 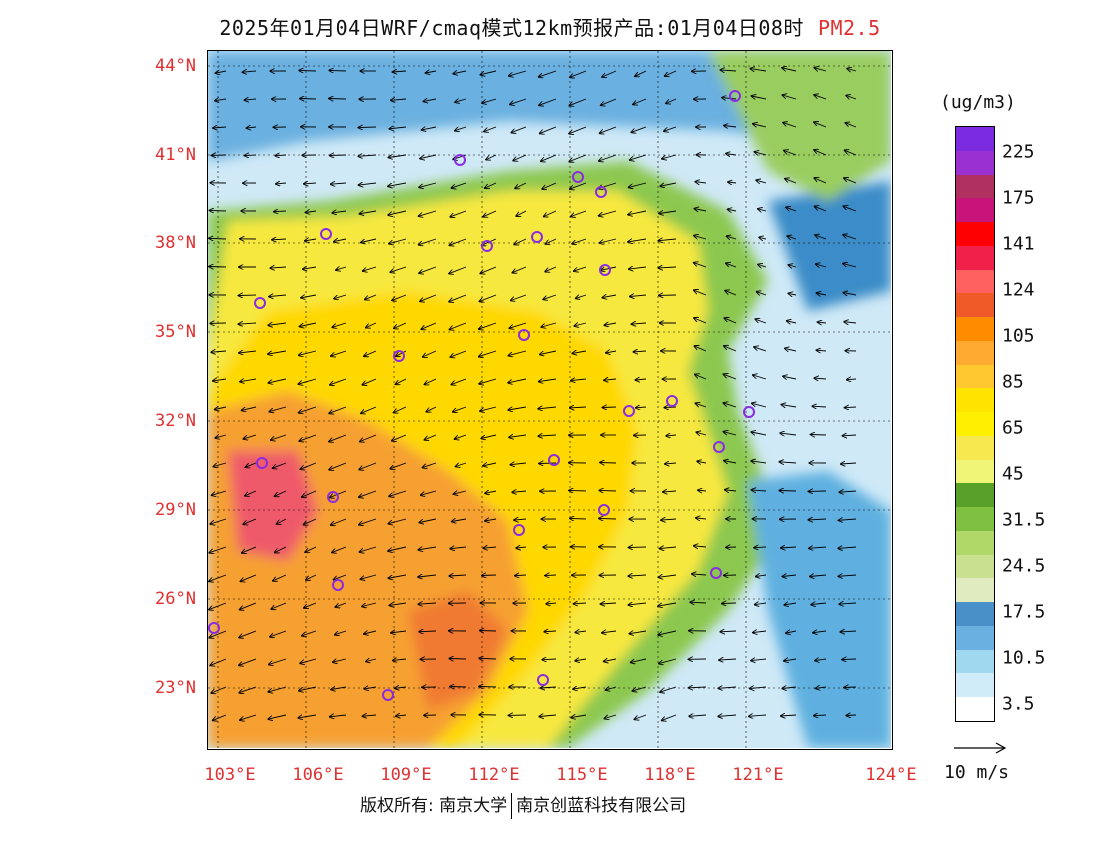 What do you see at coordinates (175, 421) in the screenshot?
I see `lat-label: 32°N` at bounding box center [175, 421].